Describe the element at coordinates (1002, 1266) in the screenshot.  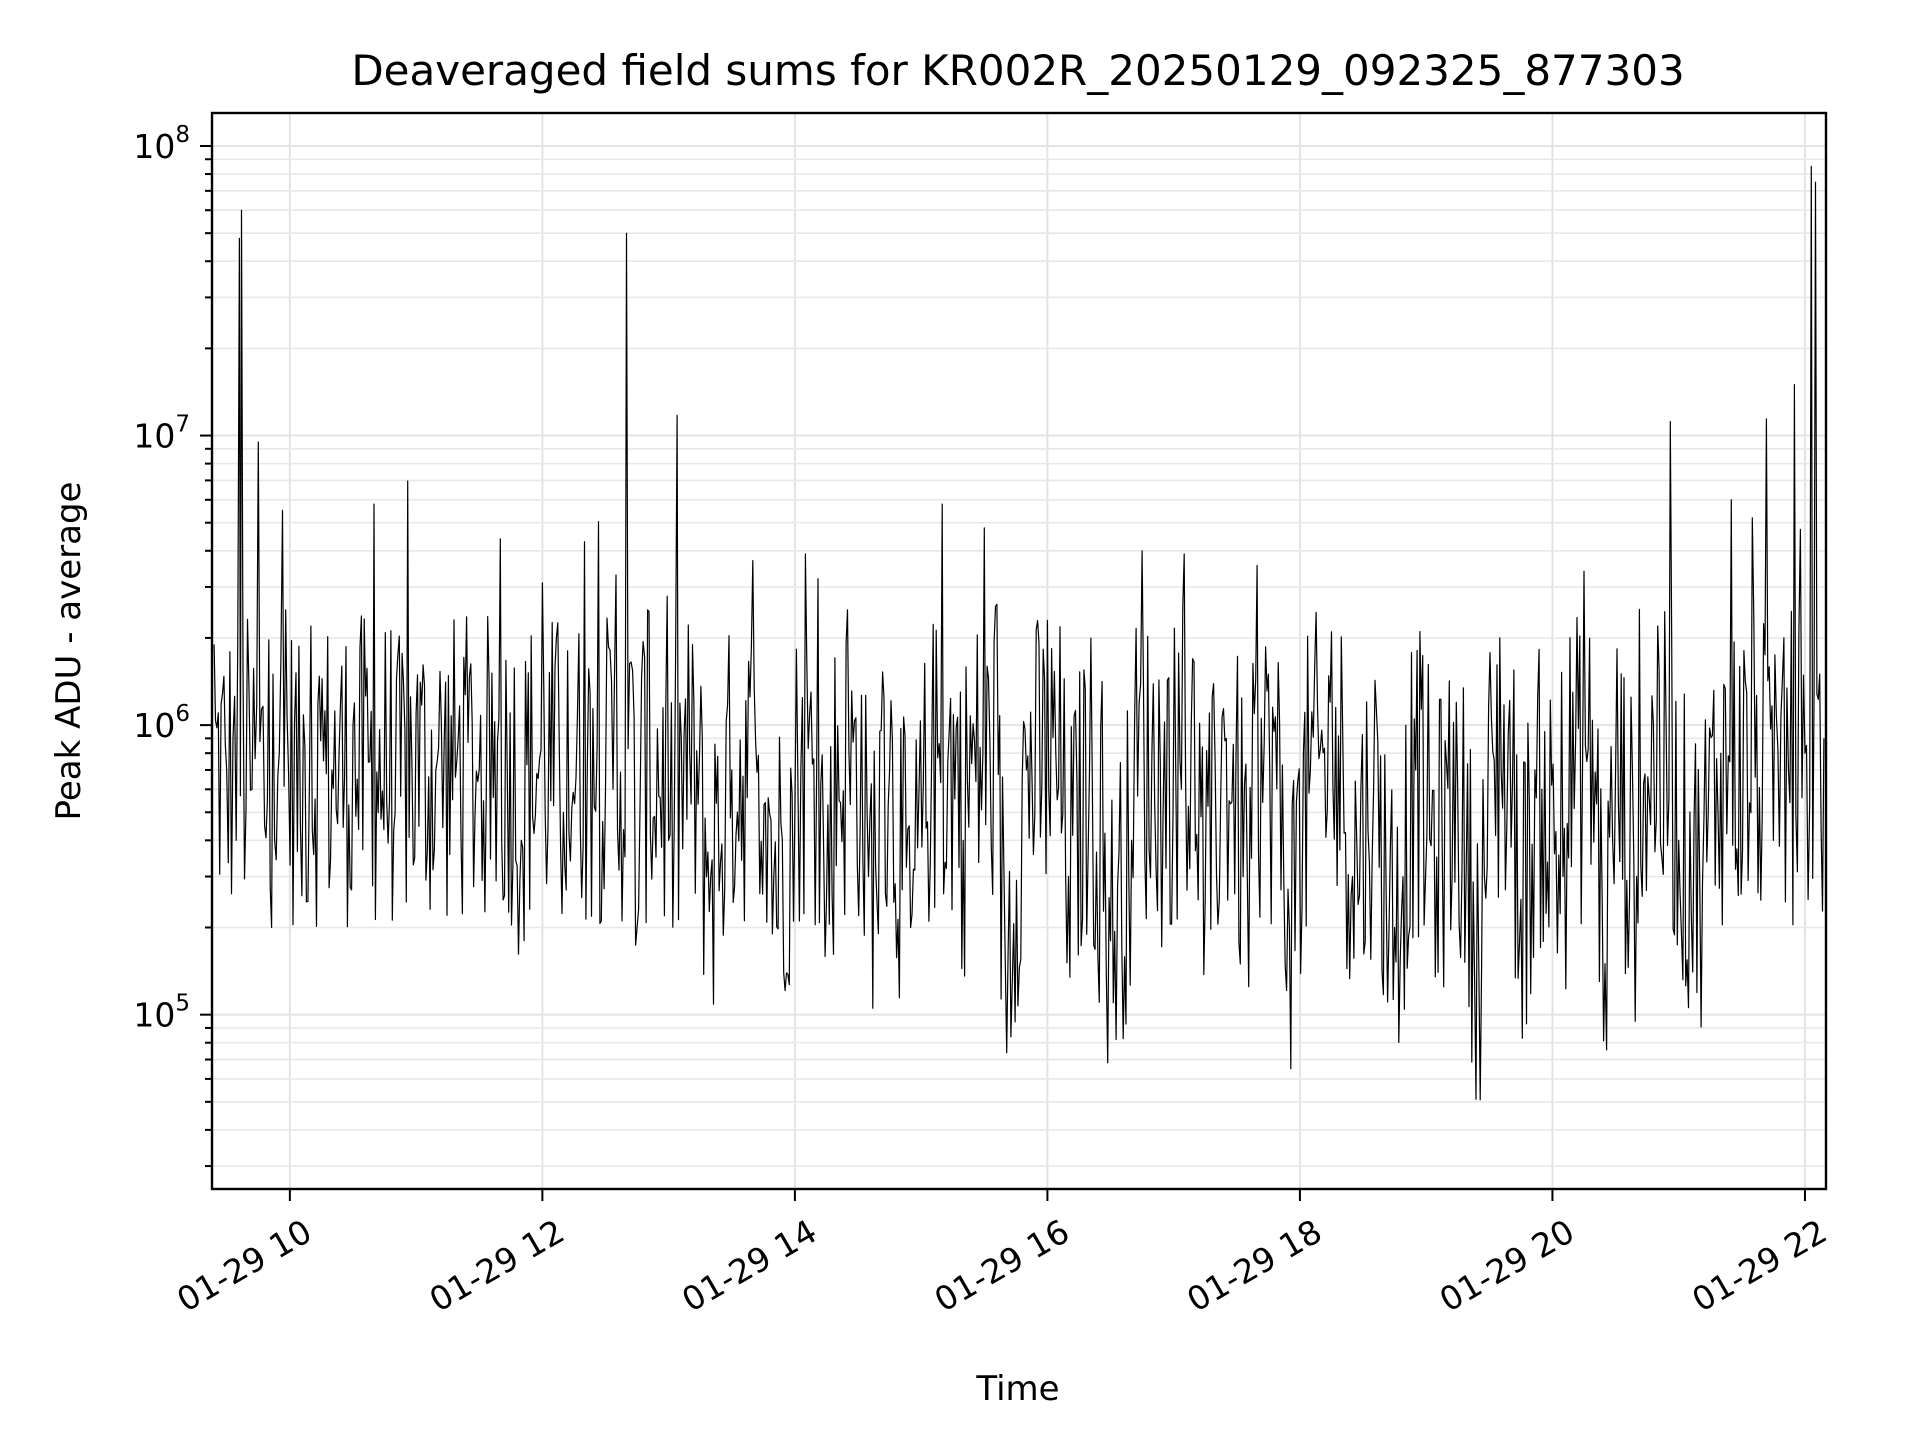
I see `x-tick-label: 01-29 16` at that location.